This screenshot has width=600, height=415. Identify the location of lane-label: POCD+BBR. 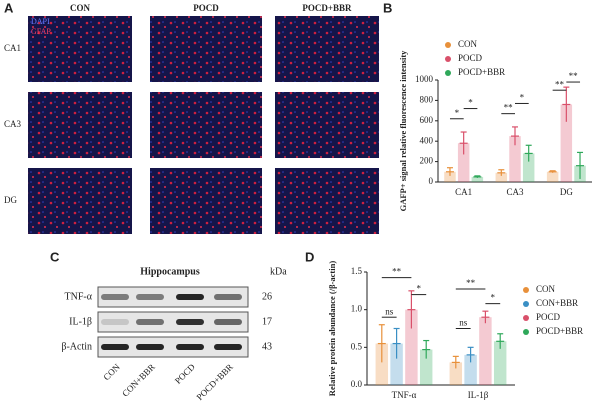
(215, 382).